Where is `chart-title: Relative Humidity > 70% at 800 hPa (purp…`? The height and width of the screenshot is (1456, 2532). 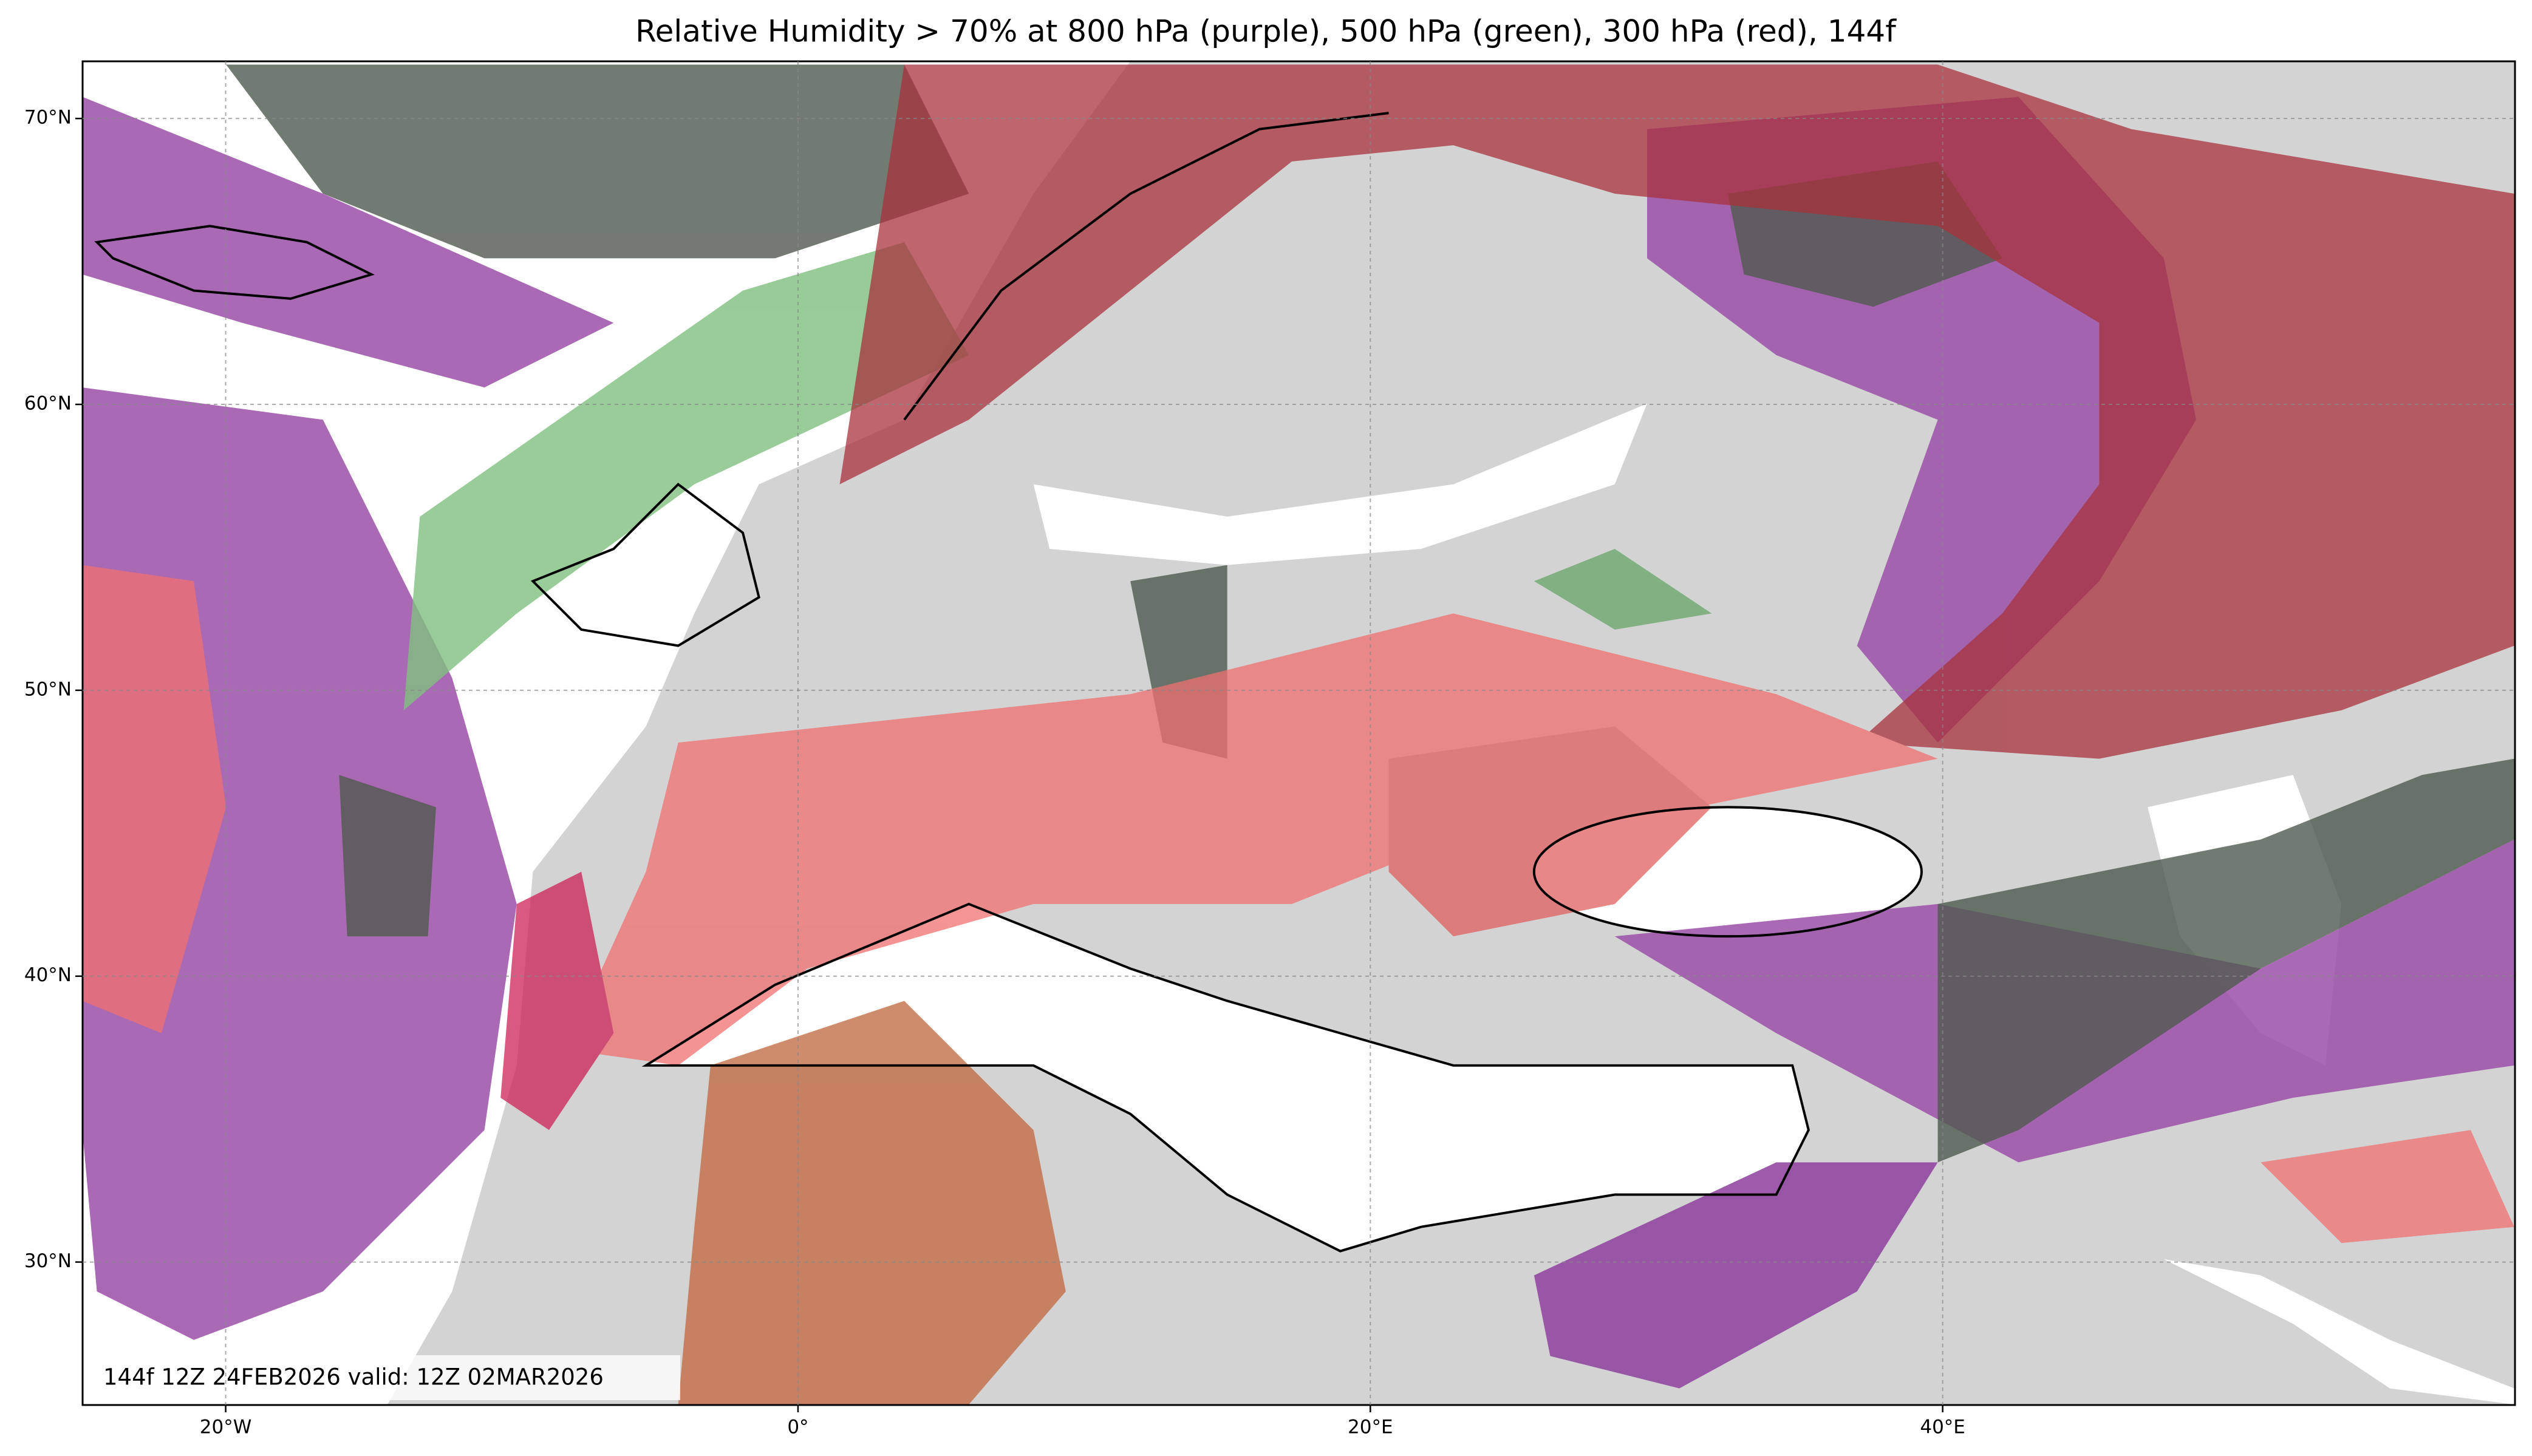
chart-title: Relative Humidity > 70% at 800 hPa (purp… is located at coordinates (1266, 31).